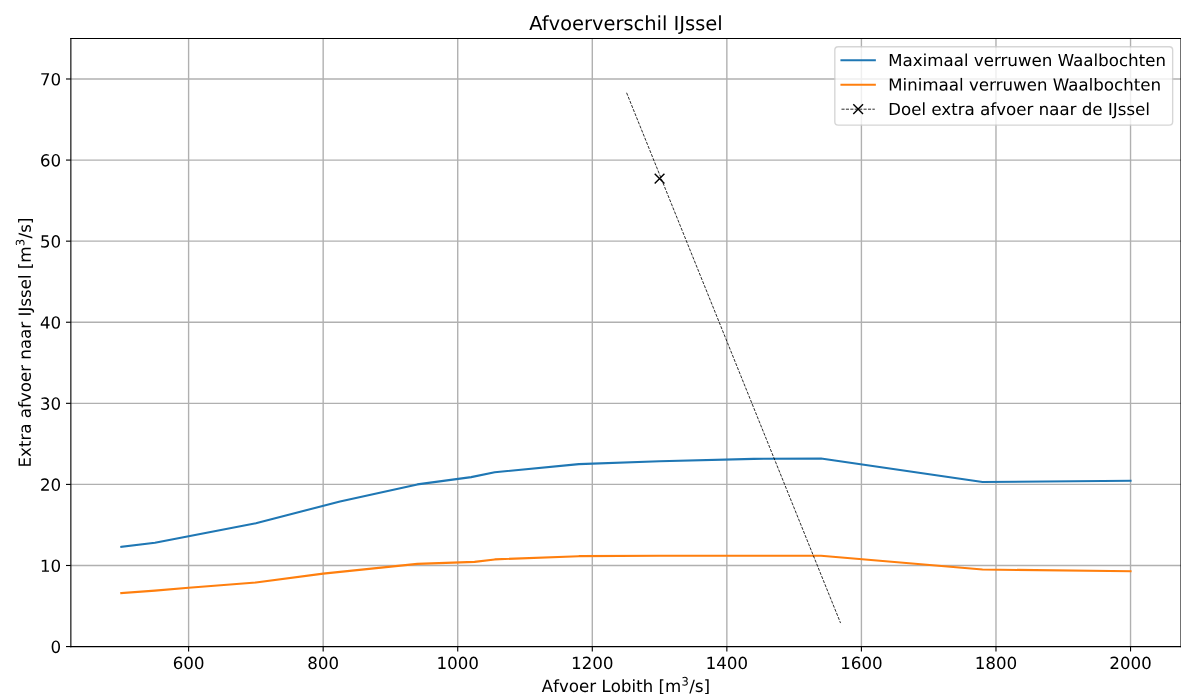  I want to click on legend-label: Doel extra afvoer naar de IJssel, so click(1019, 110).